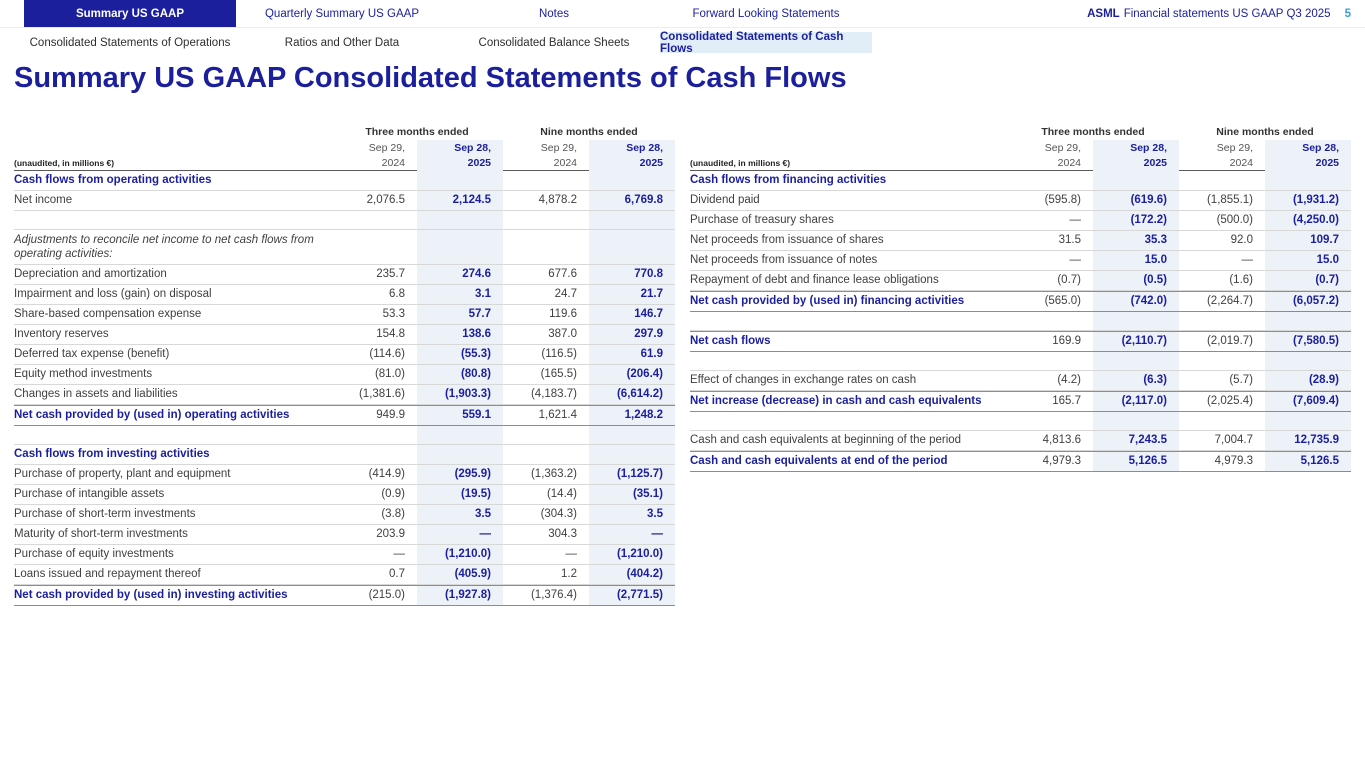  Describe the element at coordinates (96, 394) in the screenshot. I see `row-label: Changes in assets and liabilities` at that location.